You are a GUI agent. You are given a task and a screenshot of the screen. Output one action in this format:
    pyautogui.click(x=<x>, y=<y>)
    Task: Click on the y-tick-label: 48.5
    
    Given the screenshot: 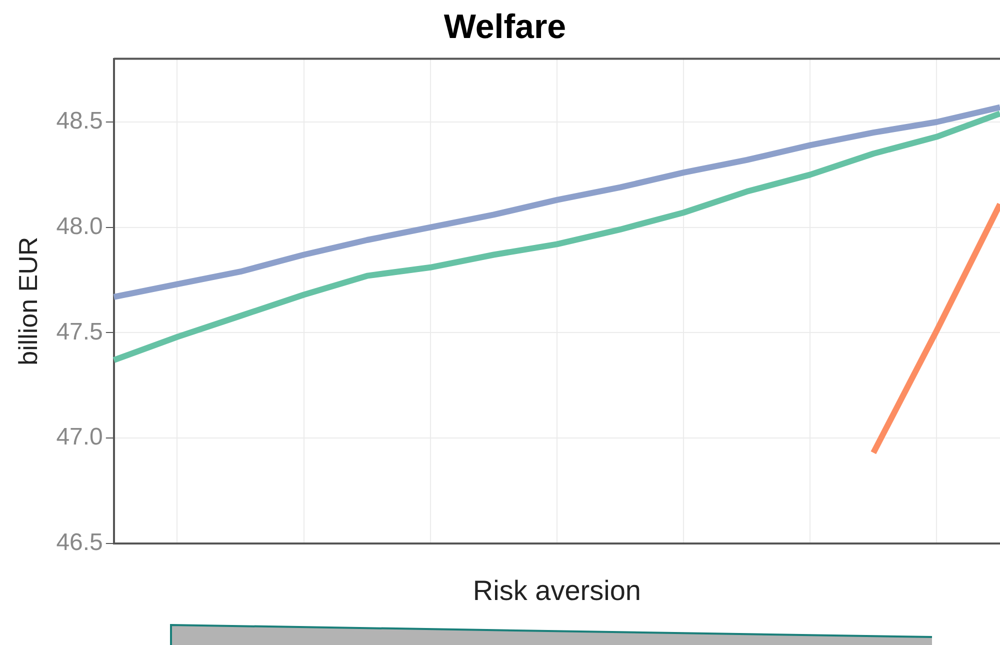 What is the action you would take?
    pyautogui.click(x=79, y=121)
    